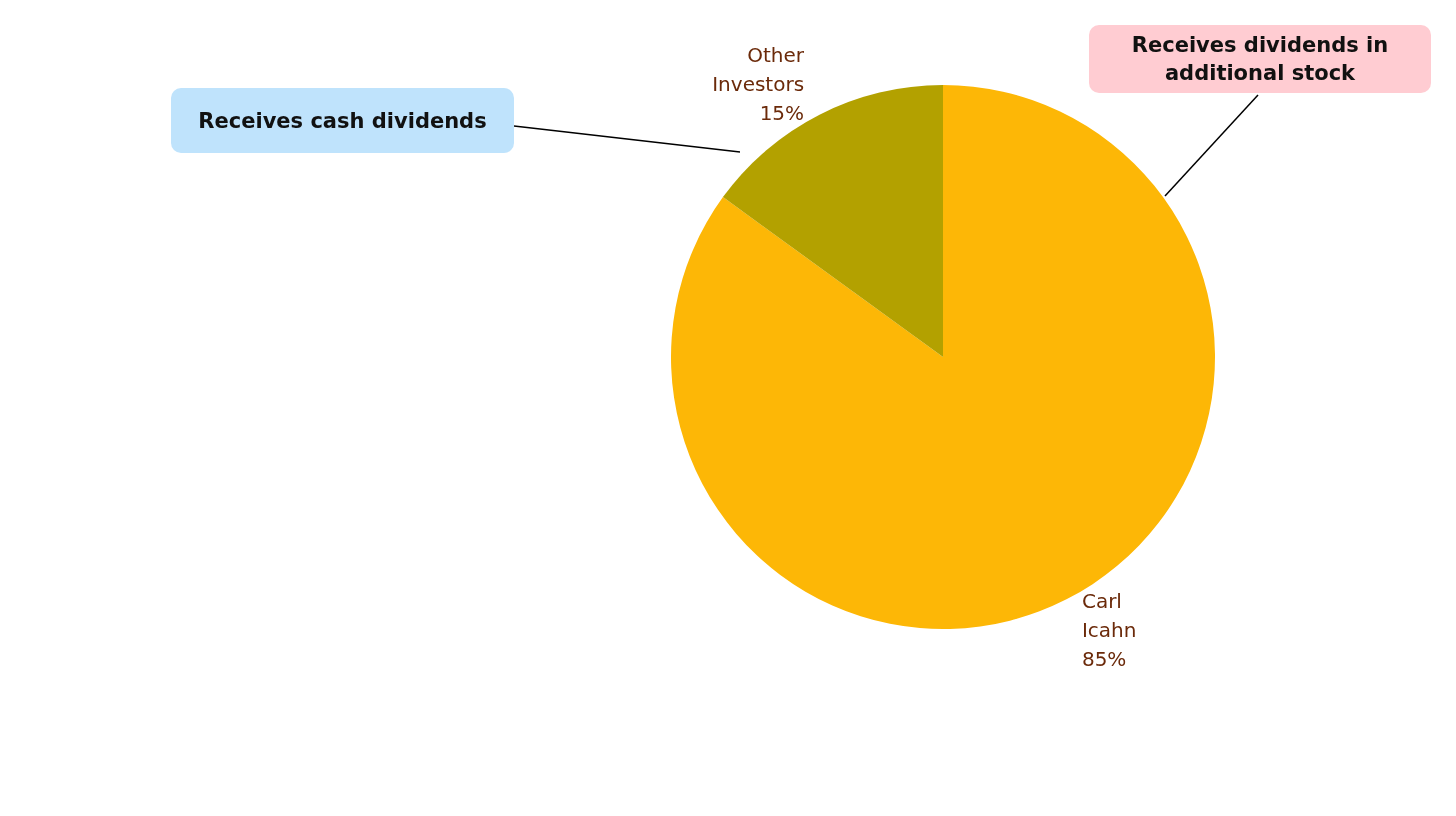  Describe the element at coordinates (1104, 658) in the screenshot. I see `data-label: 85%` at that location.